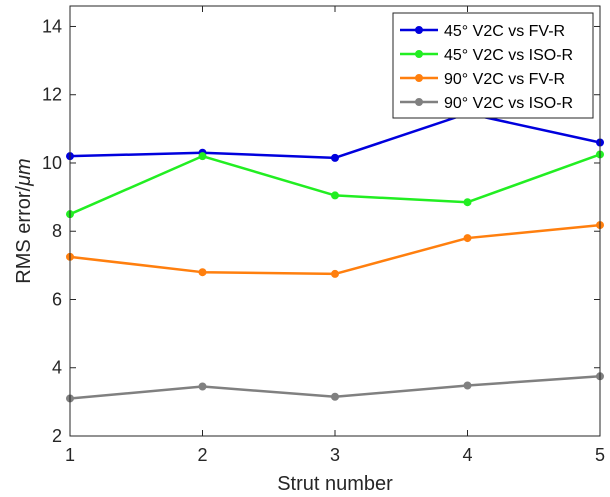  I want to click on y-axis-title: RMS error/μm, so click(24, 220).